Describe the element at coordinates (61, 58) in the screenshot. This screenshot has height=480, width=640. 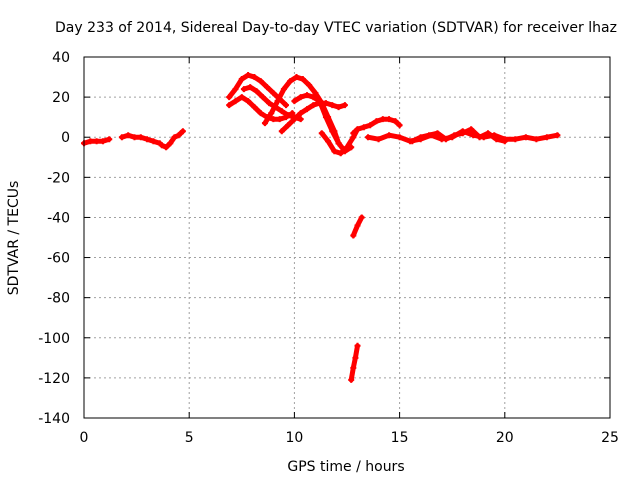
I see `y-tick-label: 40` at that location.